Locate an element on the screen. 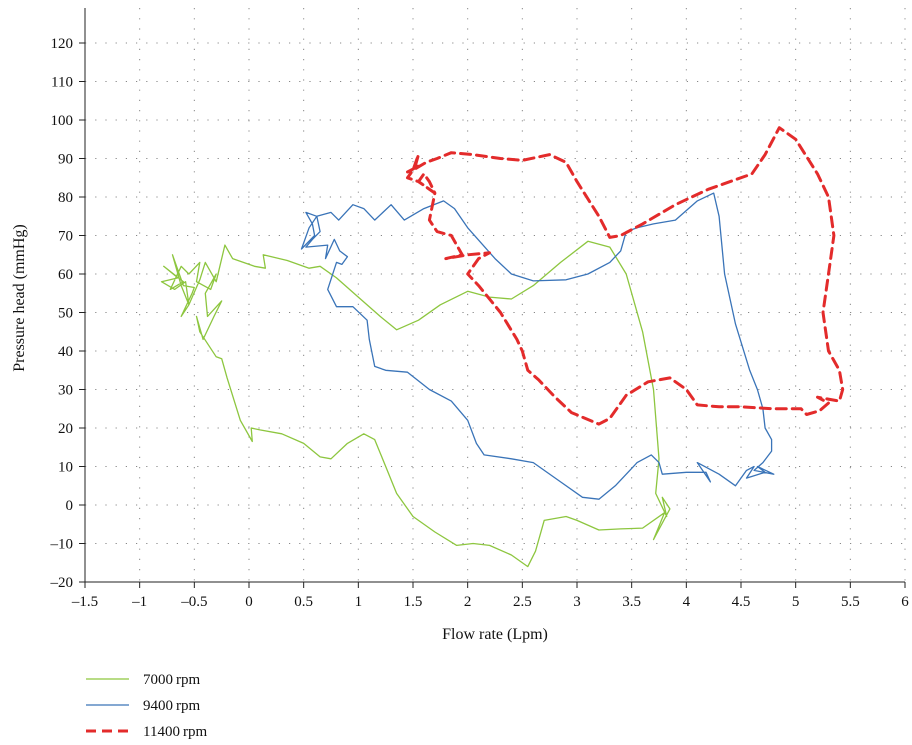  x-tick-label: 0.5 is located at coordinates (303, 602).